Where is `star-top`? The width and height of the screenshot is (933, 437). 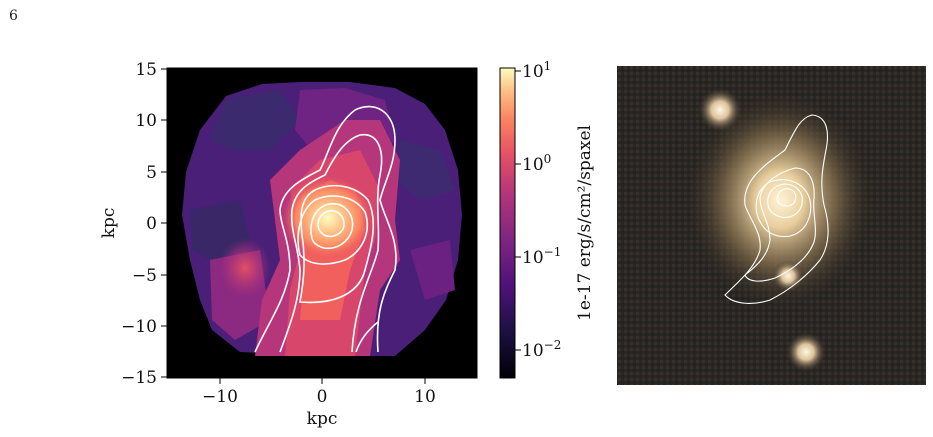 star-top is located at coordinates (720, 110).